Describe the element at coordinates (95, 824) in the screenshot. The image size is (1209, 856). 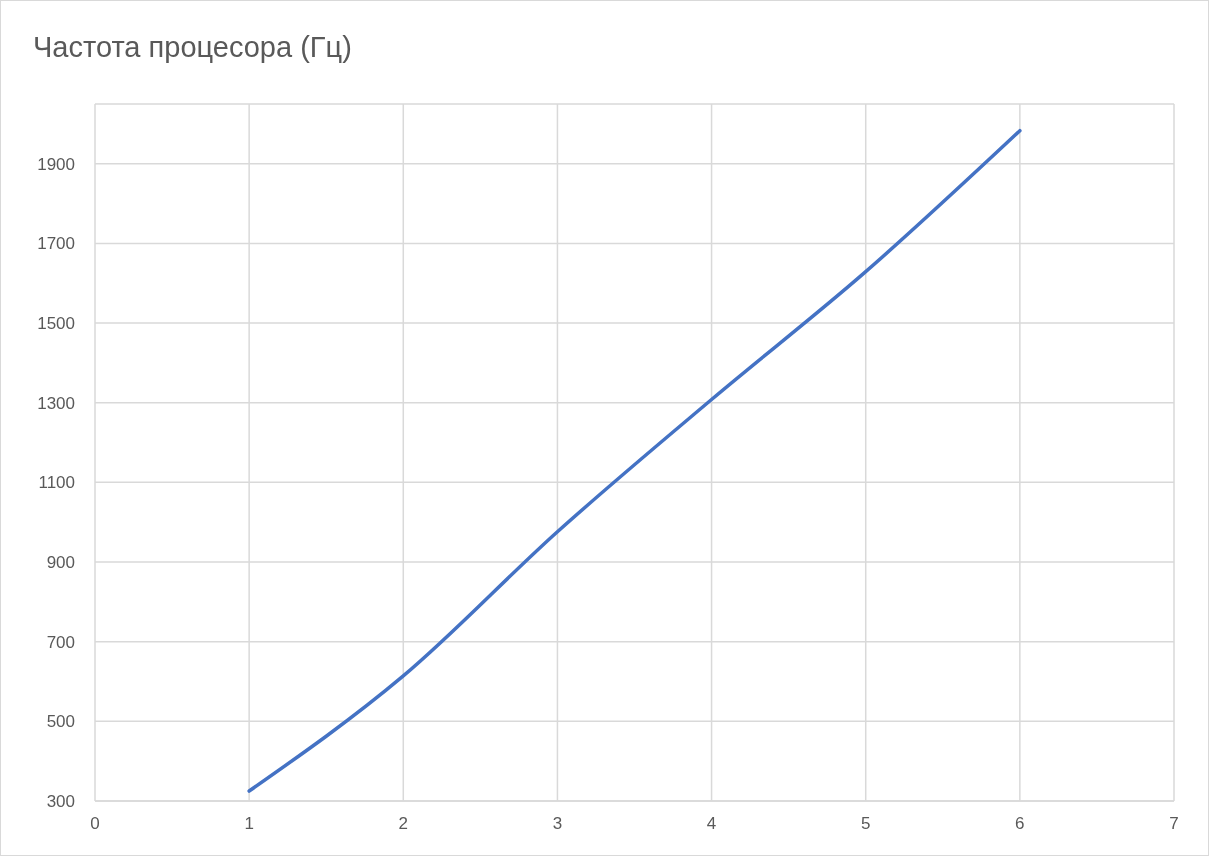
I see `x-tick-label: 0` at that location.